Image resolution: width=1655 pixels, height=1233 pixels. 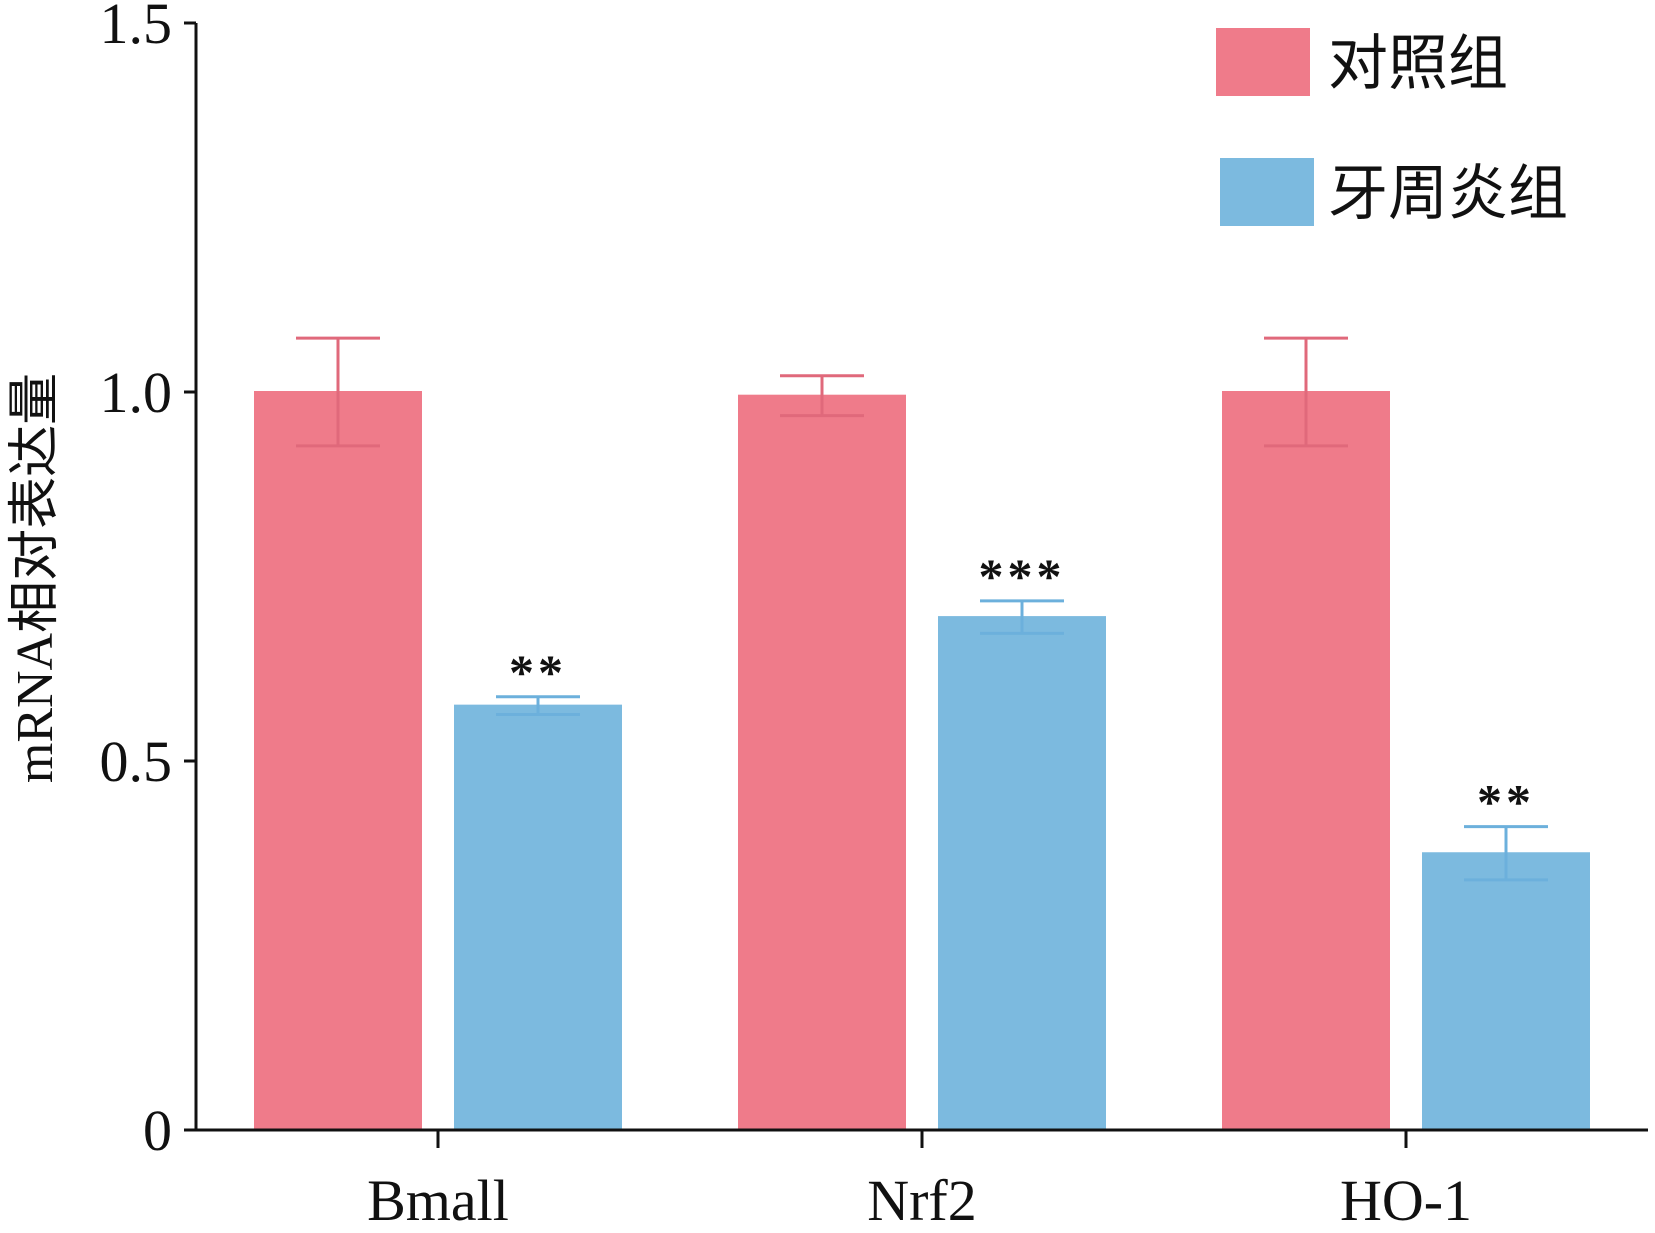 I want to click on legend: 对照组 牙周炎组, so click(x=1392, y=127).